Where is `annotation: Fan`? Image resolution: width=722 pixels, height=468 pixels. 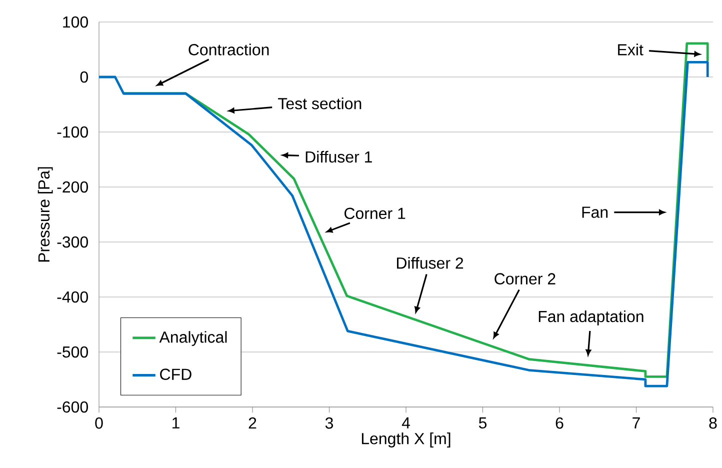 annotation: Fan is located at coordinates (595, 212).